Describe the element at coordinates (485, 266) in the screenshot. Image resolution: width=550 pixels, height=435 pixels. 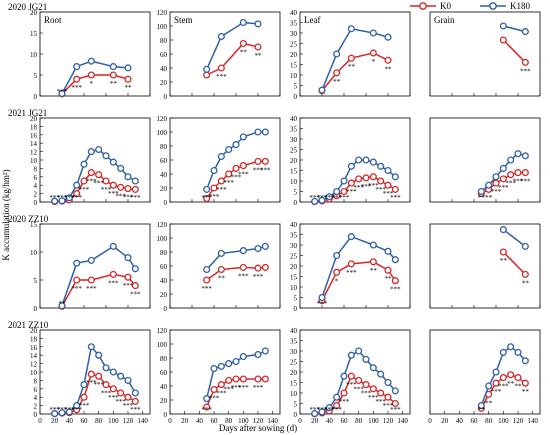
I see `panel-r2-c3: ** **` at that location.